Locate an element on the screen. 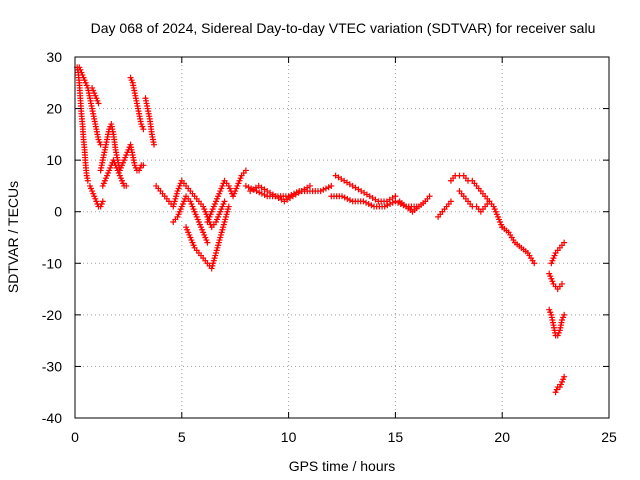 The image size is (640, 480). y-tick-label: -20 is located at coordinates (52, 315).